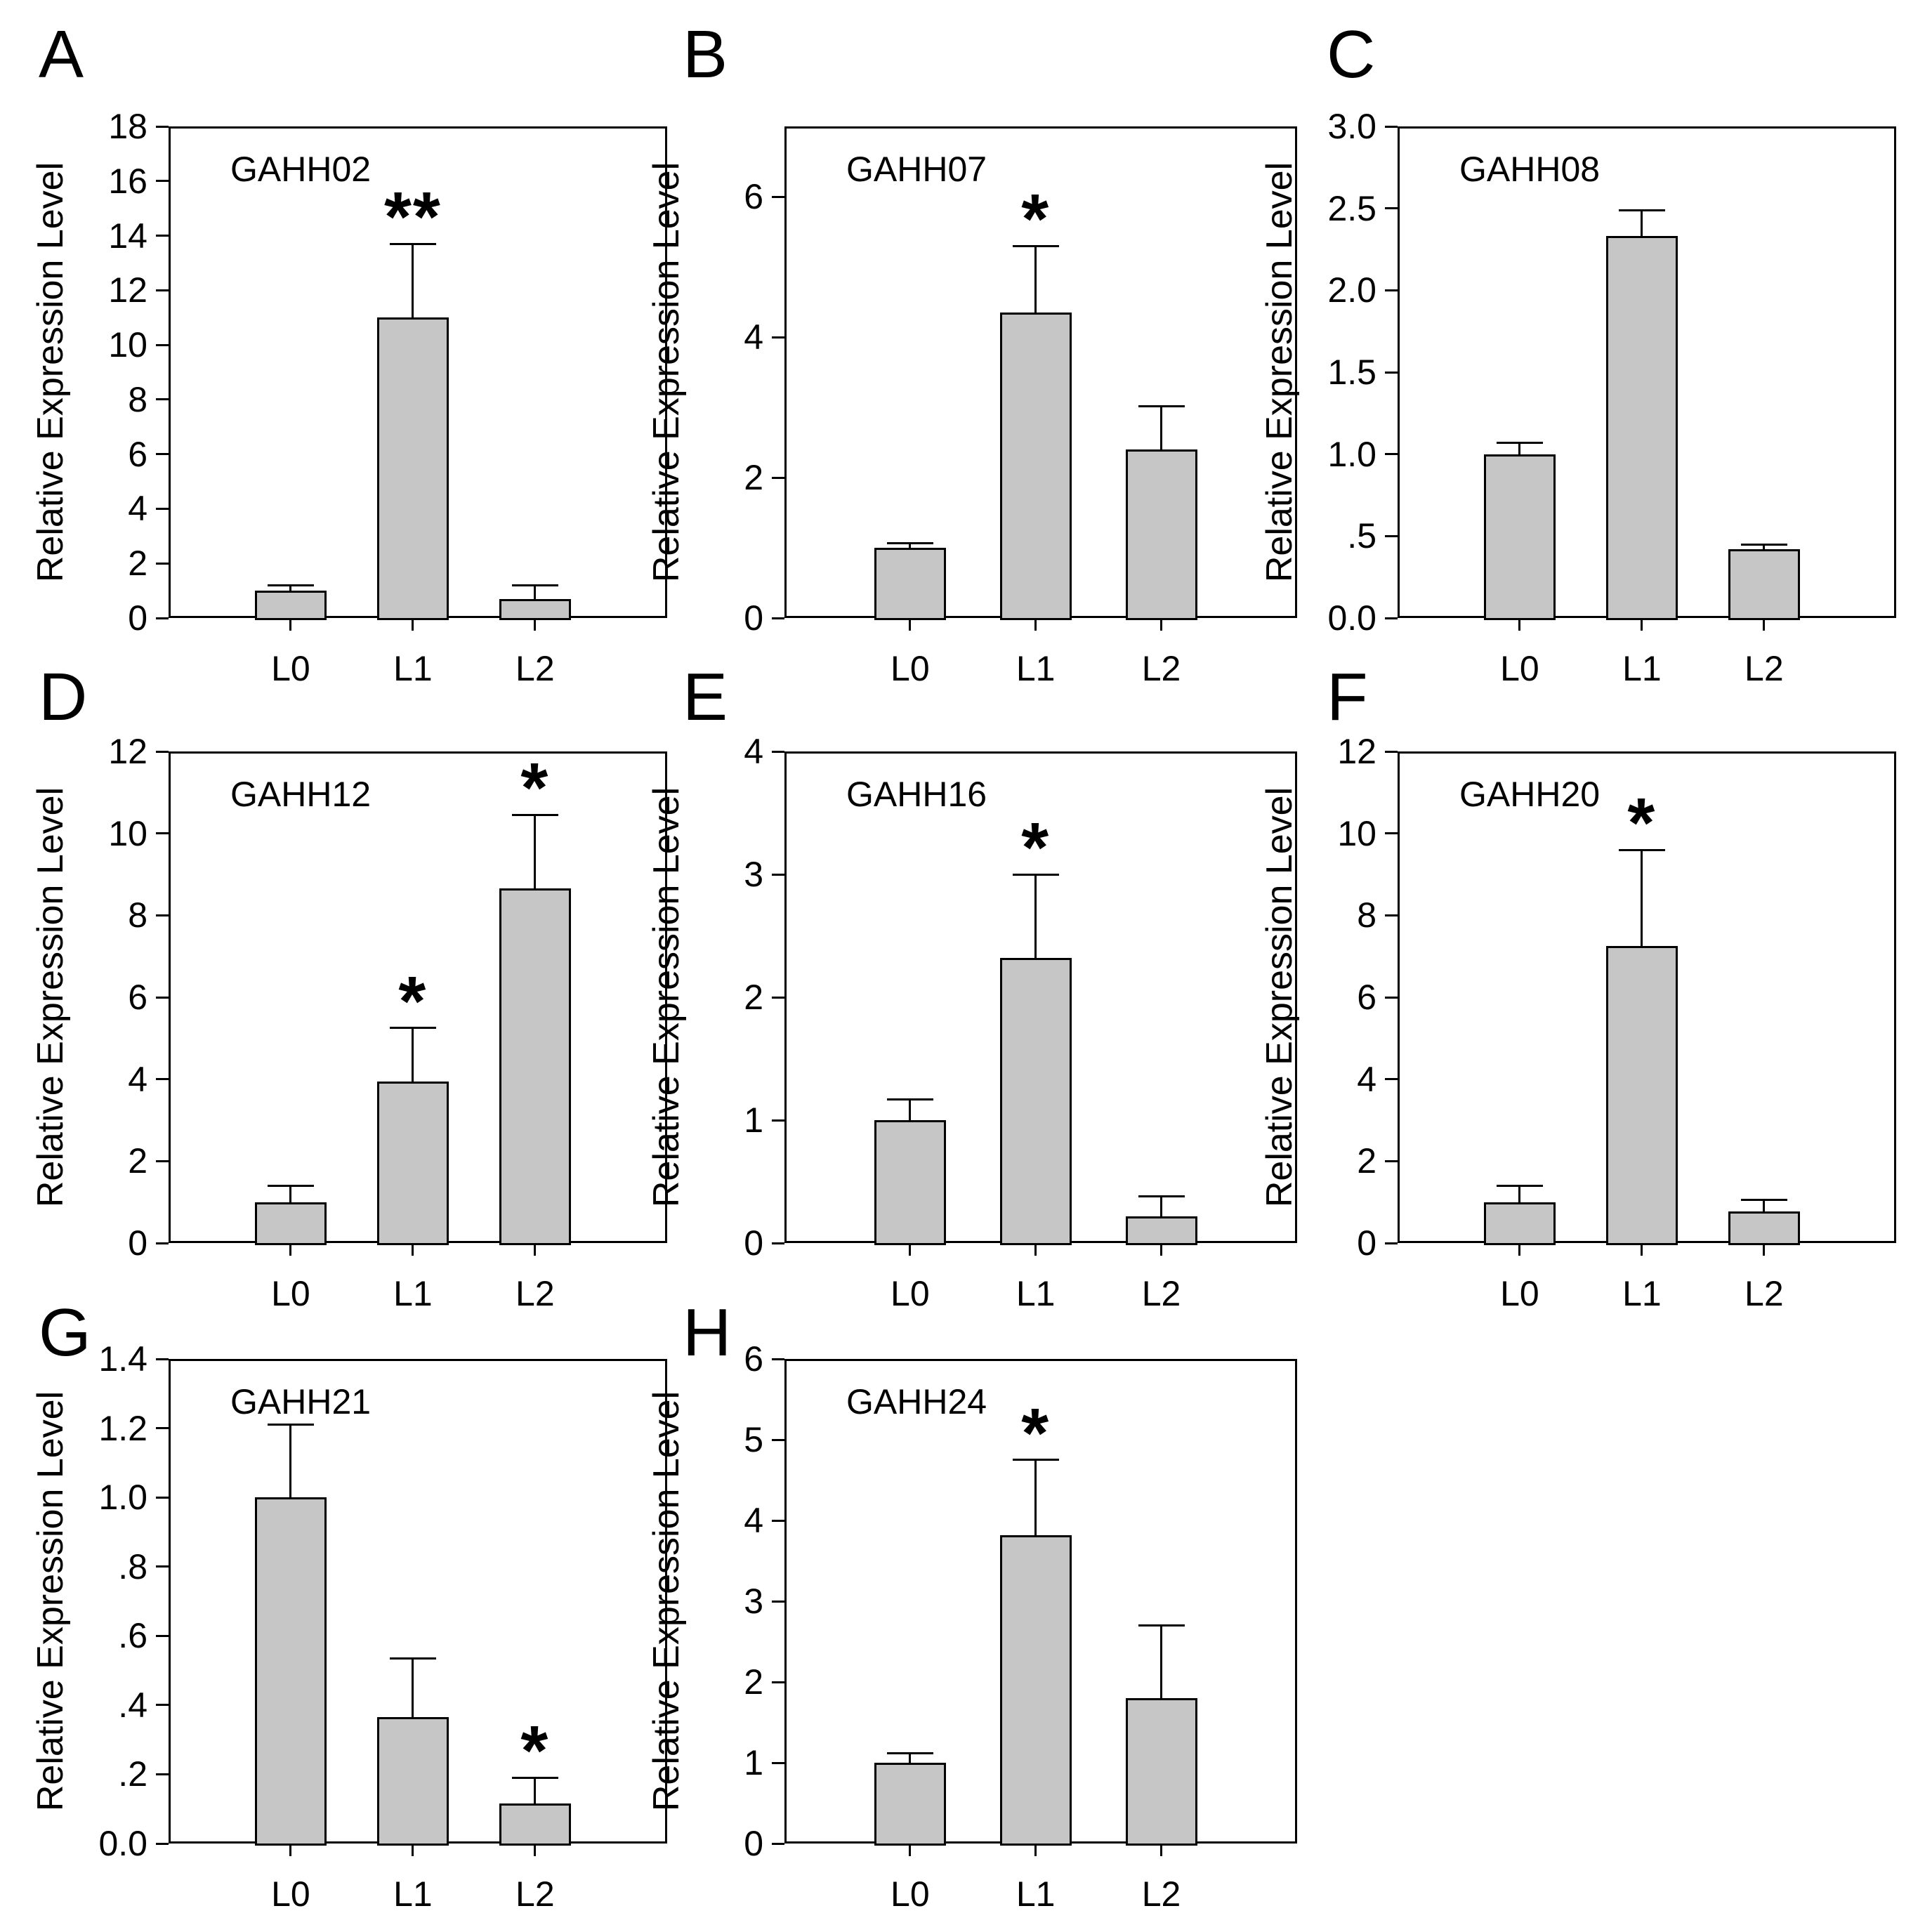 The width and height of the screenshot is (1932, 1932). What do you see at coordinates (290, 1671) in the screenshot?
I see `bar-G-L0` at bounding box center [290, 1671].